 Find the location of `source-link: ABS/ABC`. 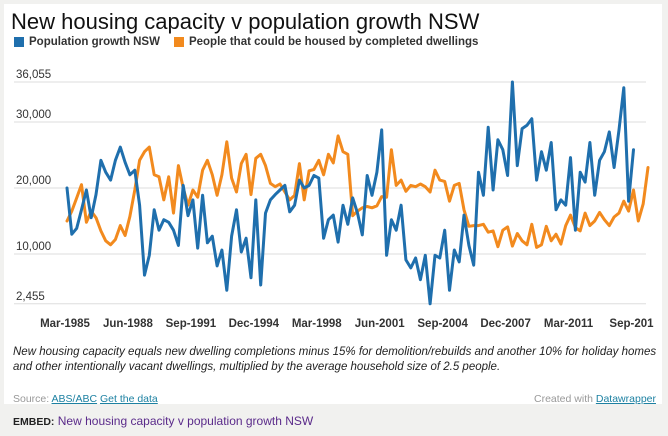

source-link: ABS/ABC is located at coordinates (74, 399).